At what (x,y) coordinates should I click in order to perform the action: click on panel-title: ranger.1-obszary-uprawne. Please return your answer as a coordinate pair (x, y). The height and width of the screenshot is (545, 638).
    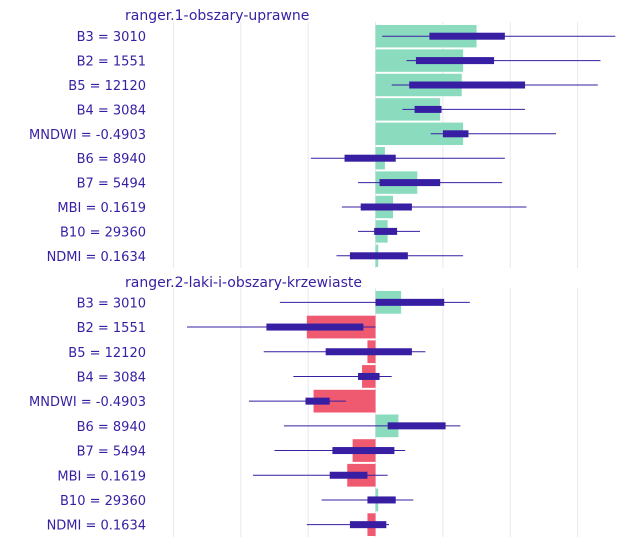
    Looking at the image, I should click on (217, 16).